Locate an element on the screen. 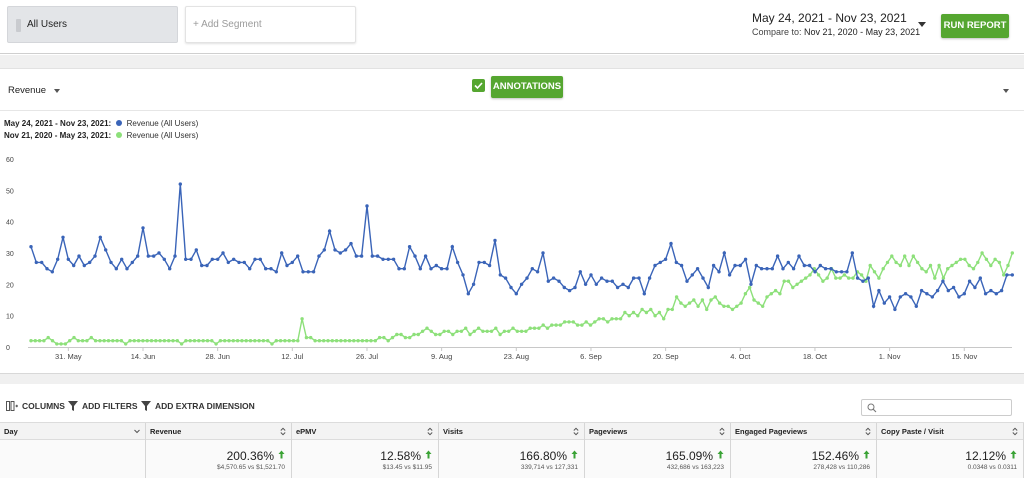  column-header: Copy Paste / Visit is located at coordinates (950, 432).